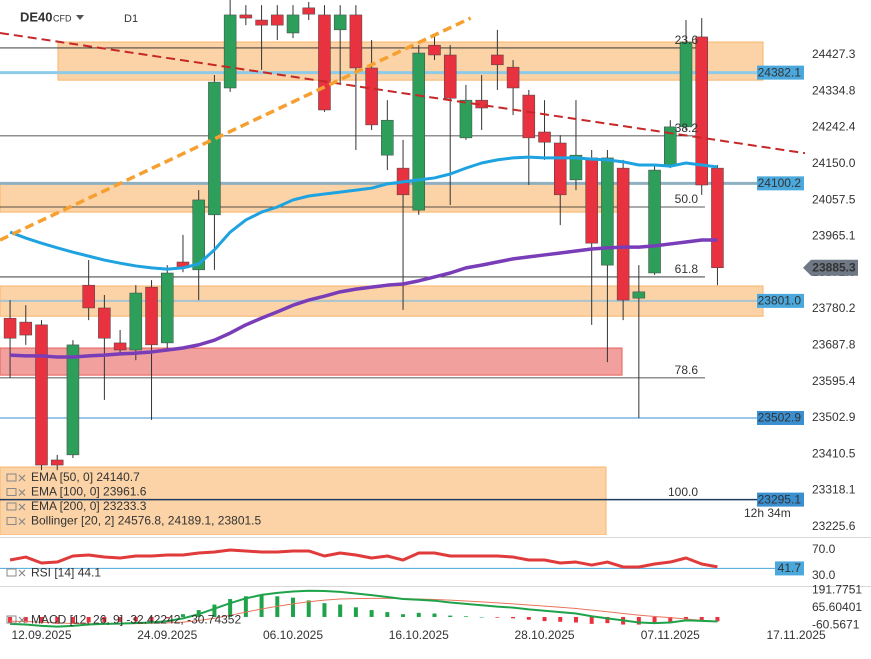 This screenshot has width=871, height=659. I want to click on symbol-dropdown, so click(80, 17).